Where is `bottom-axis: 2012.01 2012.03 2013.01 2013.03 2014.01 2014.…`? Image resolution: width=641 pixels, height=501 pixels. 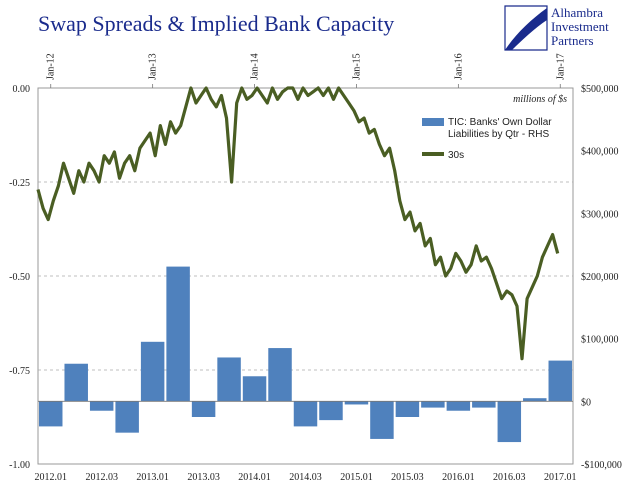 bottom-axis: 2012.01 2012.03 2013.01 2013.03 2014.01 2014.… is located at coordinates (305, 477).